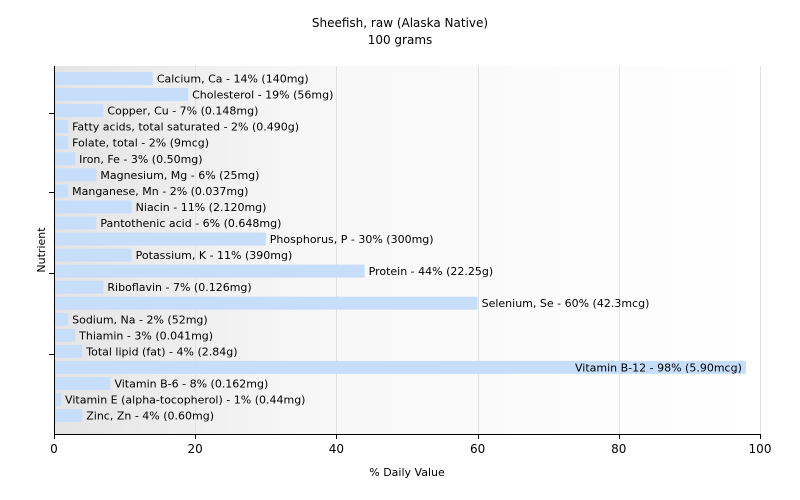 The image size is (800, 500). I want to click on bar: Pantothenic acid, so click(76, 223).